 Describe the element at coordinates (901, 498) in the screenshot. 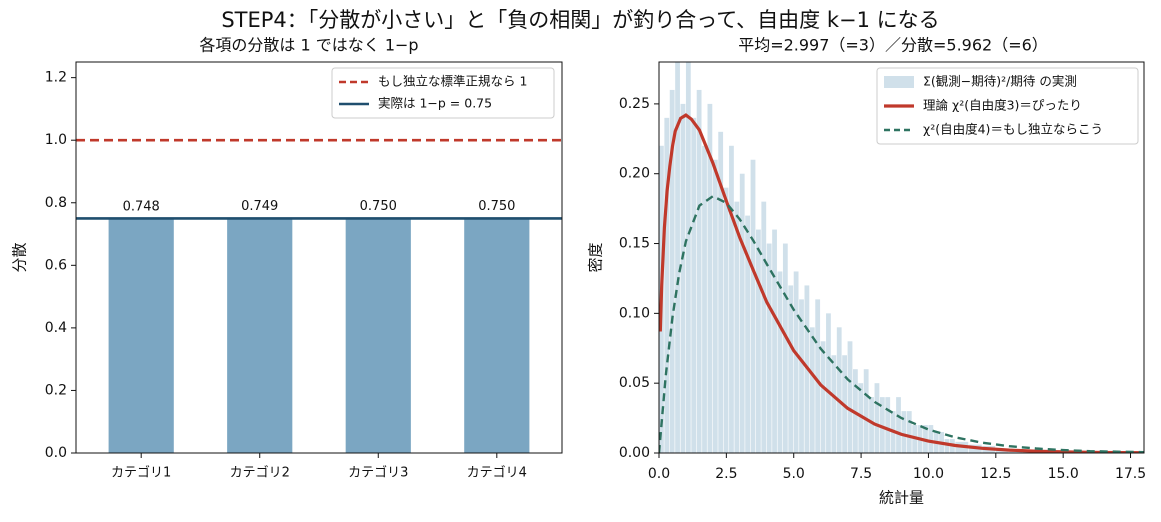

I see `x-axis-label: 統計量` at that location.